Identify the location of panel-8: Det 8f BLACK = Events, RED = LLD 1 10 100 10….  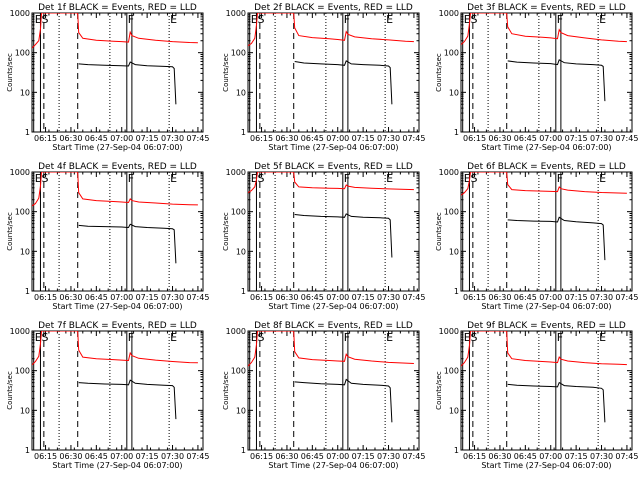
(323, 395).